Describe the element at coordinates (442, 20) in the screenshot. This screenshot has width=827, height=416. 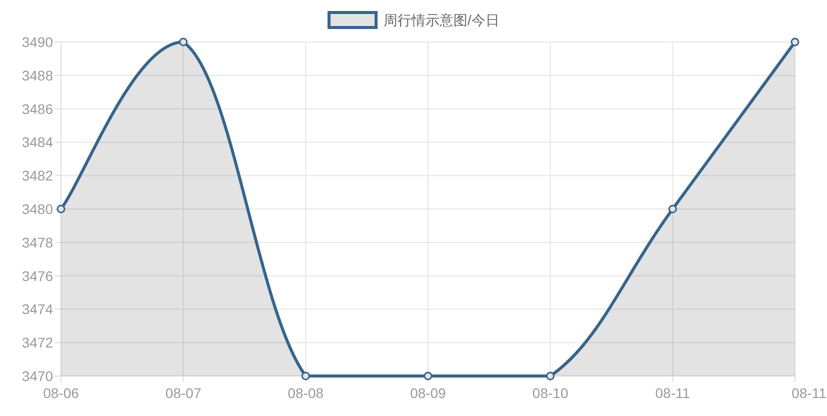
I see `legend-label: 周行情示意图/今日` at that location.